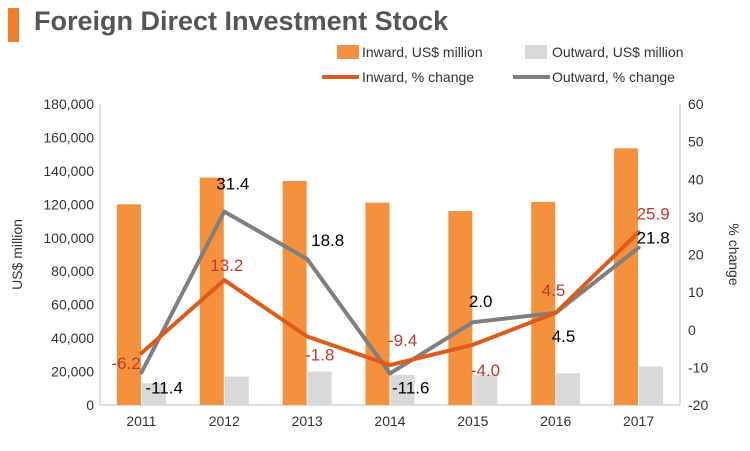  Describe the element at coordinates (564, 336) in the screenshot. I see `outward-change-label: 4.5` at that location.